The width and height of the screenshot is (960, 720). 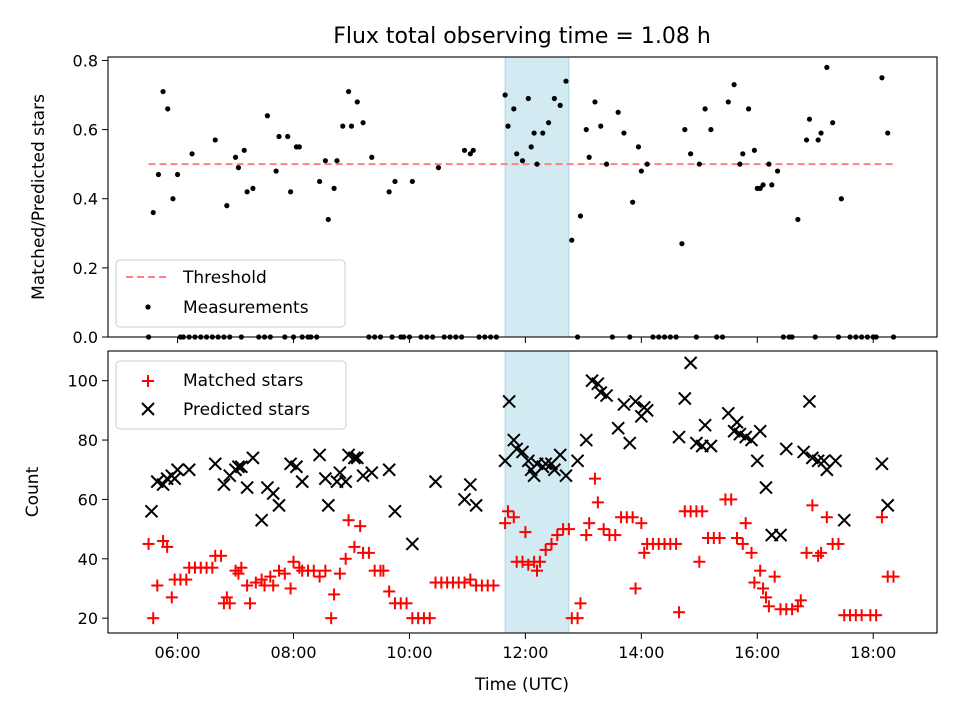 I want to click on x-tick-label: 10:00, so click(x=409, y=652).